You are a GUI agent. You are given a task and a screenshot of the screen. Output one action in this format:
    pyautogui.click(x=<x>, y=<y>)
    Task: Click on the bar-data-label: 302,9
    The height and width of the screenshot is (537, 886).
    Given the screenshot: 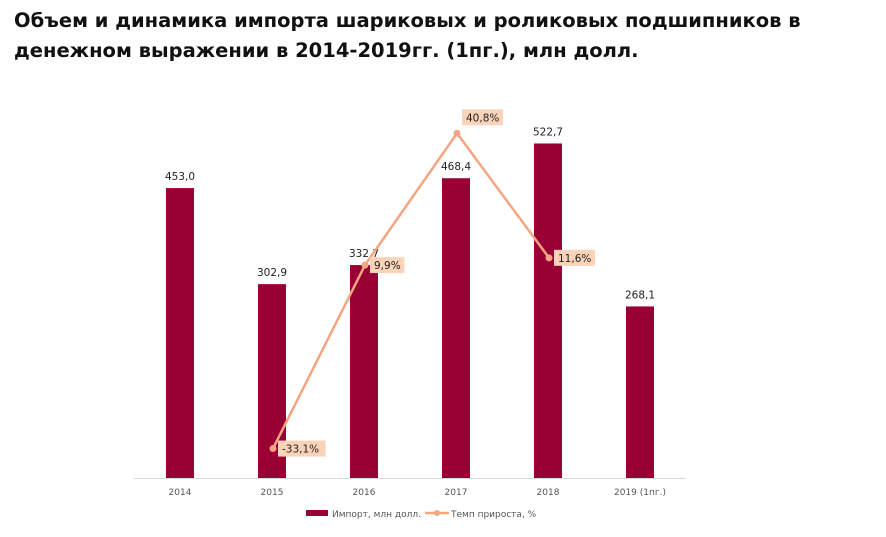 What is the action you would take?
    pyautogui.click(x=272, y=273)
    